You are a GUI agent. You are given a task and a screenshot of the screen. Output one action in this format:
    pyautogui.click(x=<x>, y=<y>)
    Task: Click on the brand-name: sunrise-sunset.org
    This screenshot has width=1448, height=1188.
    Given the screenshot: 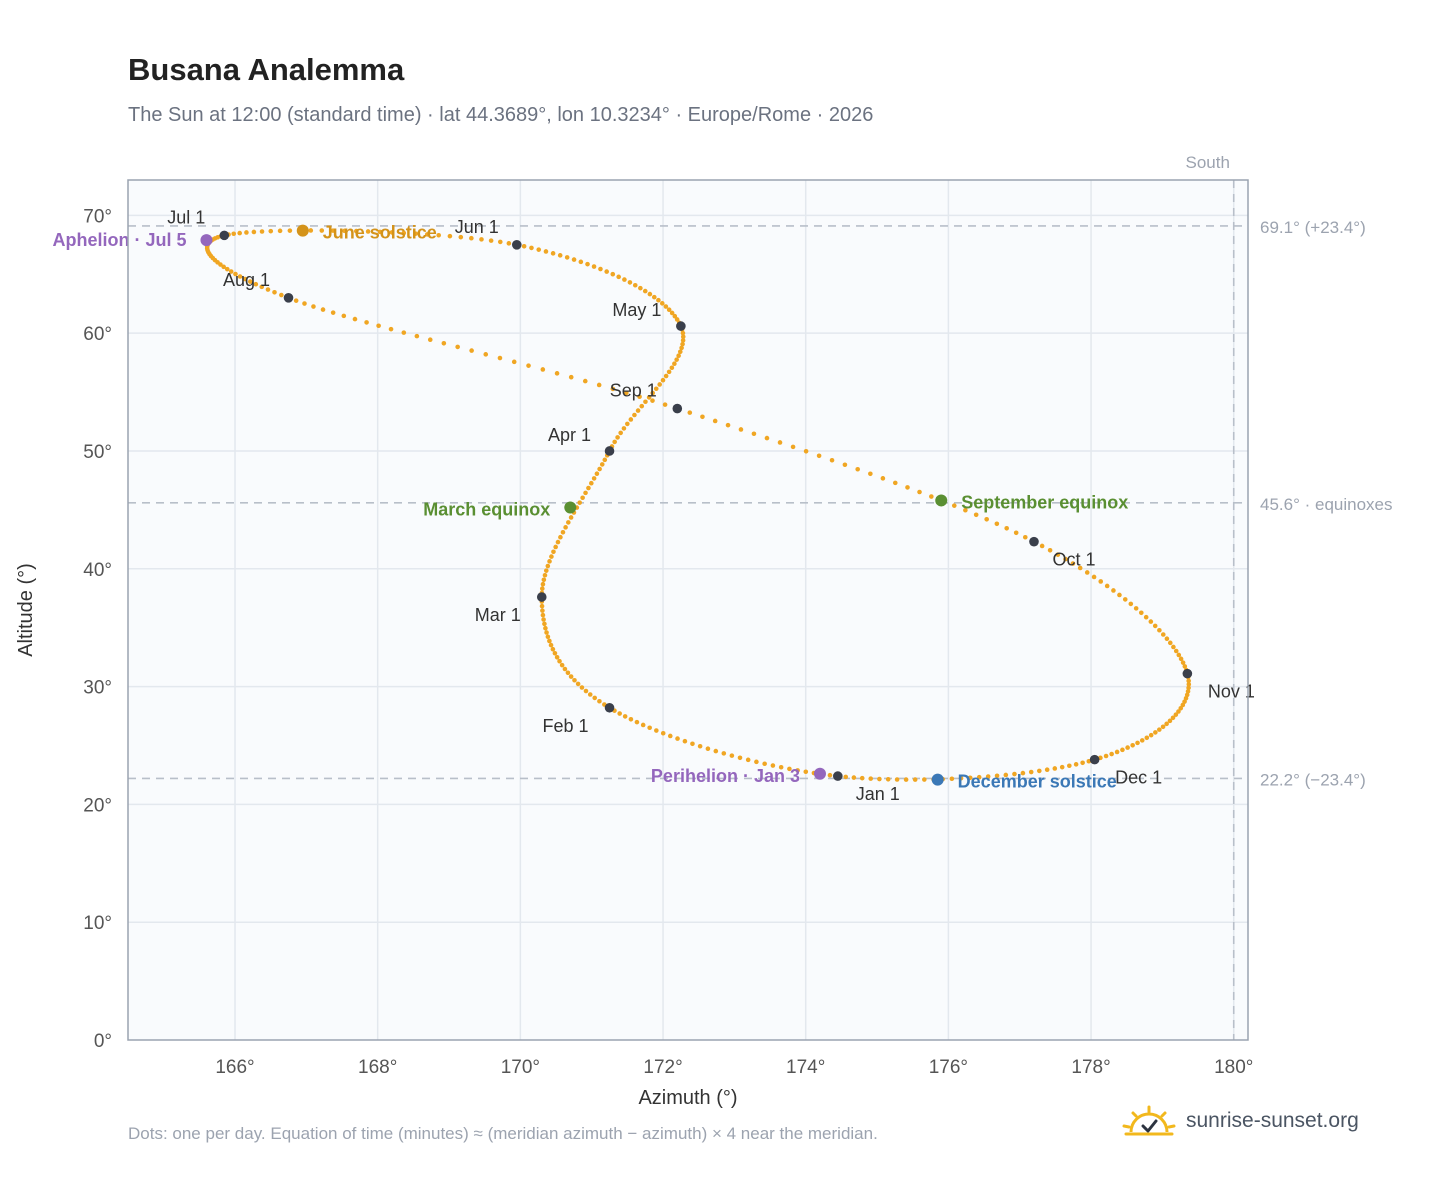 What is the action you would take?
    pyautogui.click(x=1272, y=1120)
    